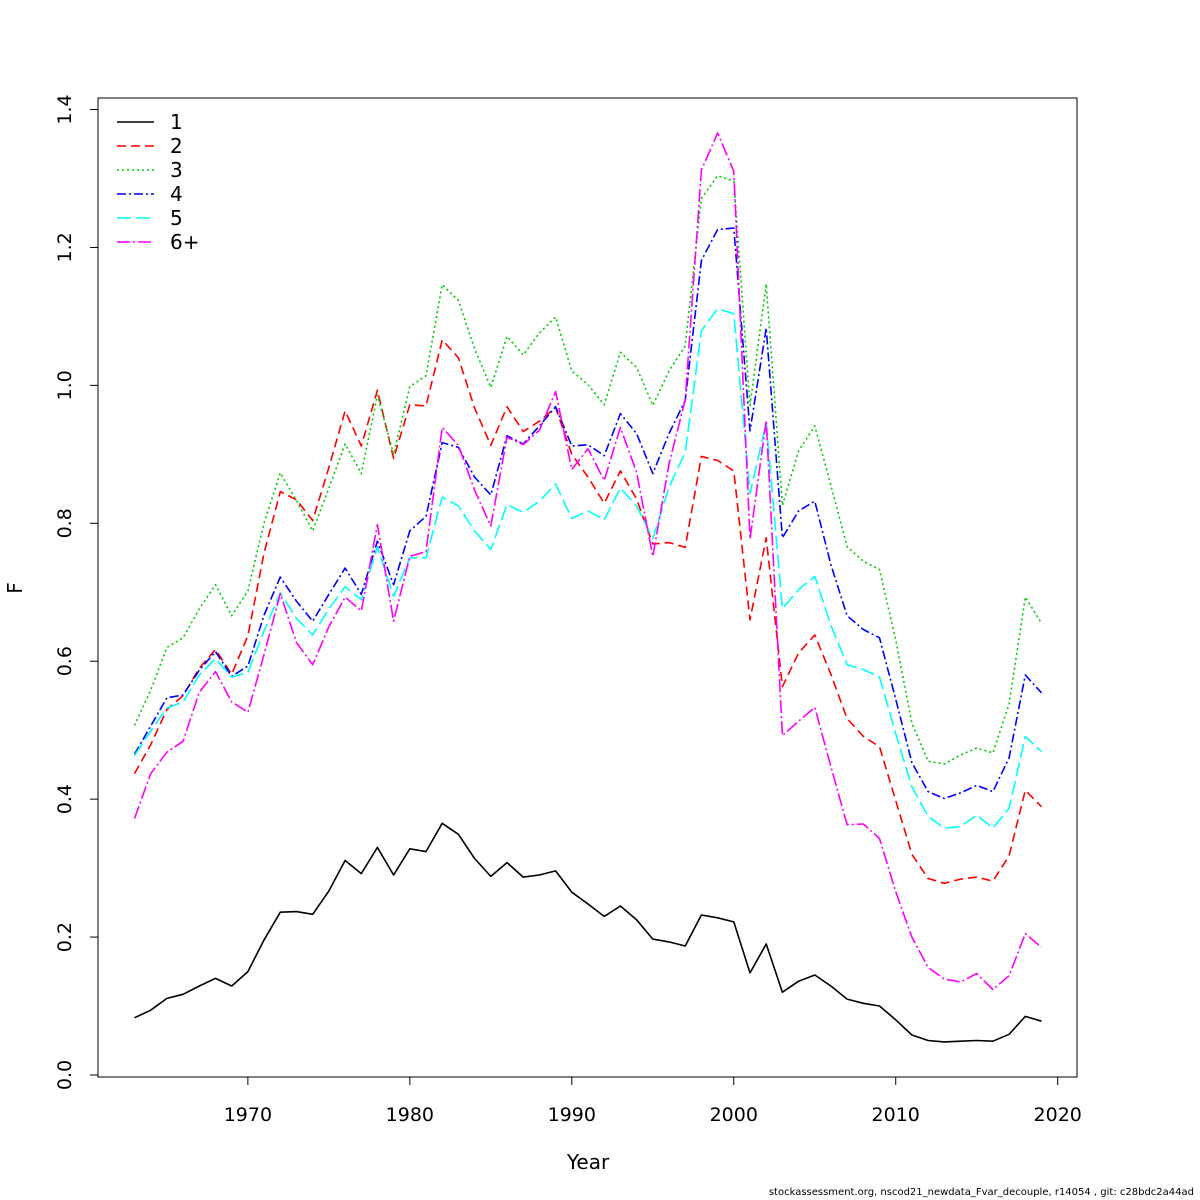 The height and width of the screenshot is (1200, 1200). Describe the element at coordinates (65, 661) in the screenshot. I see `y-tick-label: 0.6` at that location.